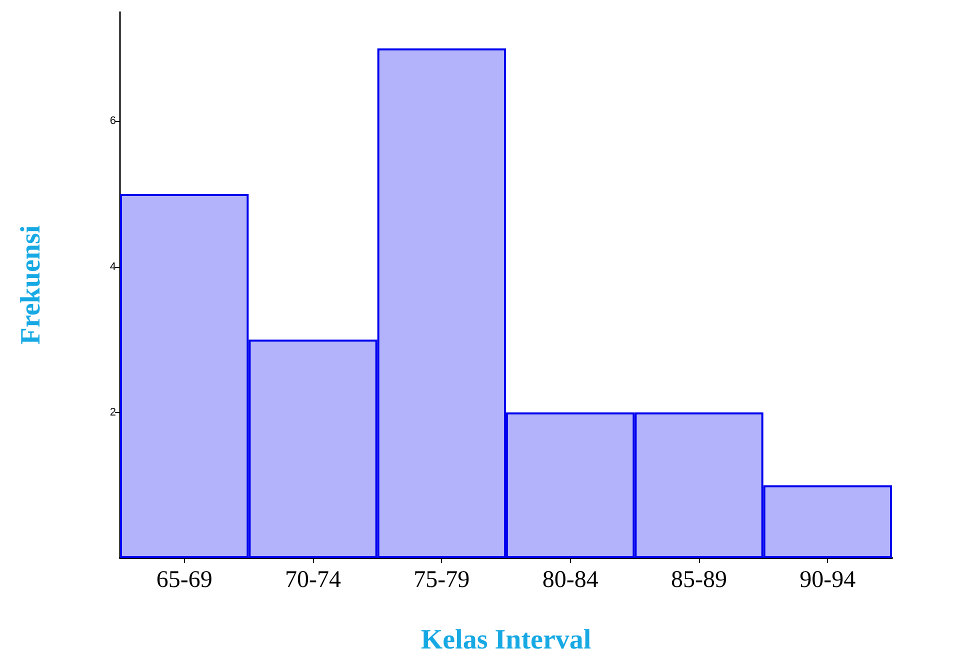  Describe the element at coordinates (31, 285) in the screenshot. I see `y-axis-title: Frekuensi` at that location.